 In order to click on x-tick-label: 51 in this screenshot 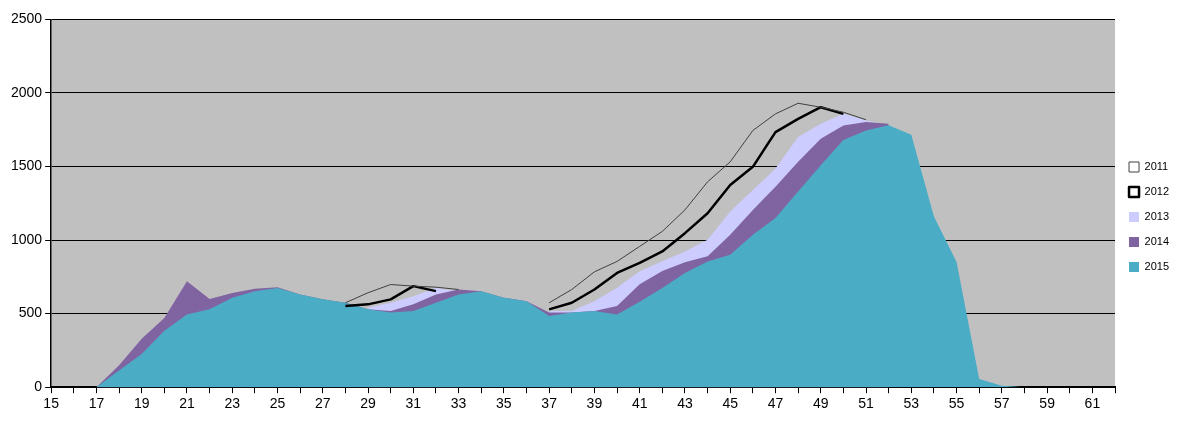, I will do `click(866, 403)`.